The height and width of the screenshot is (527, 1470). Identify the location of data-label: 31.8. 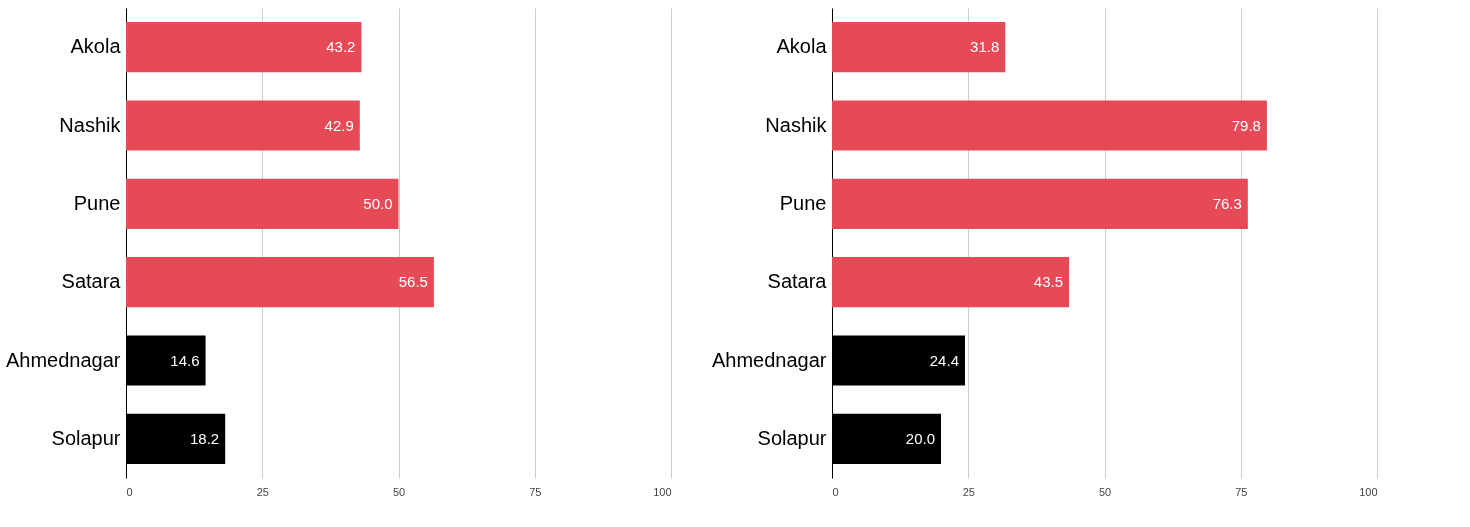
(985, 47).